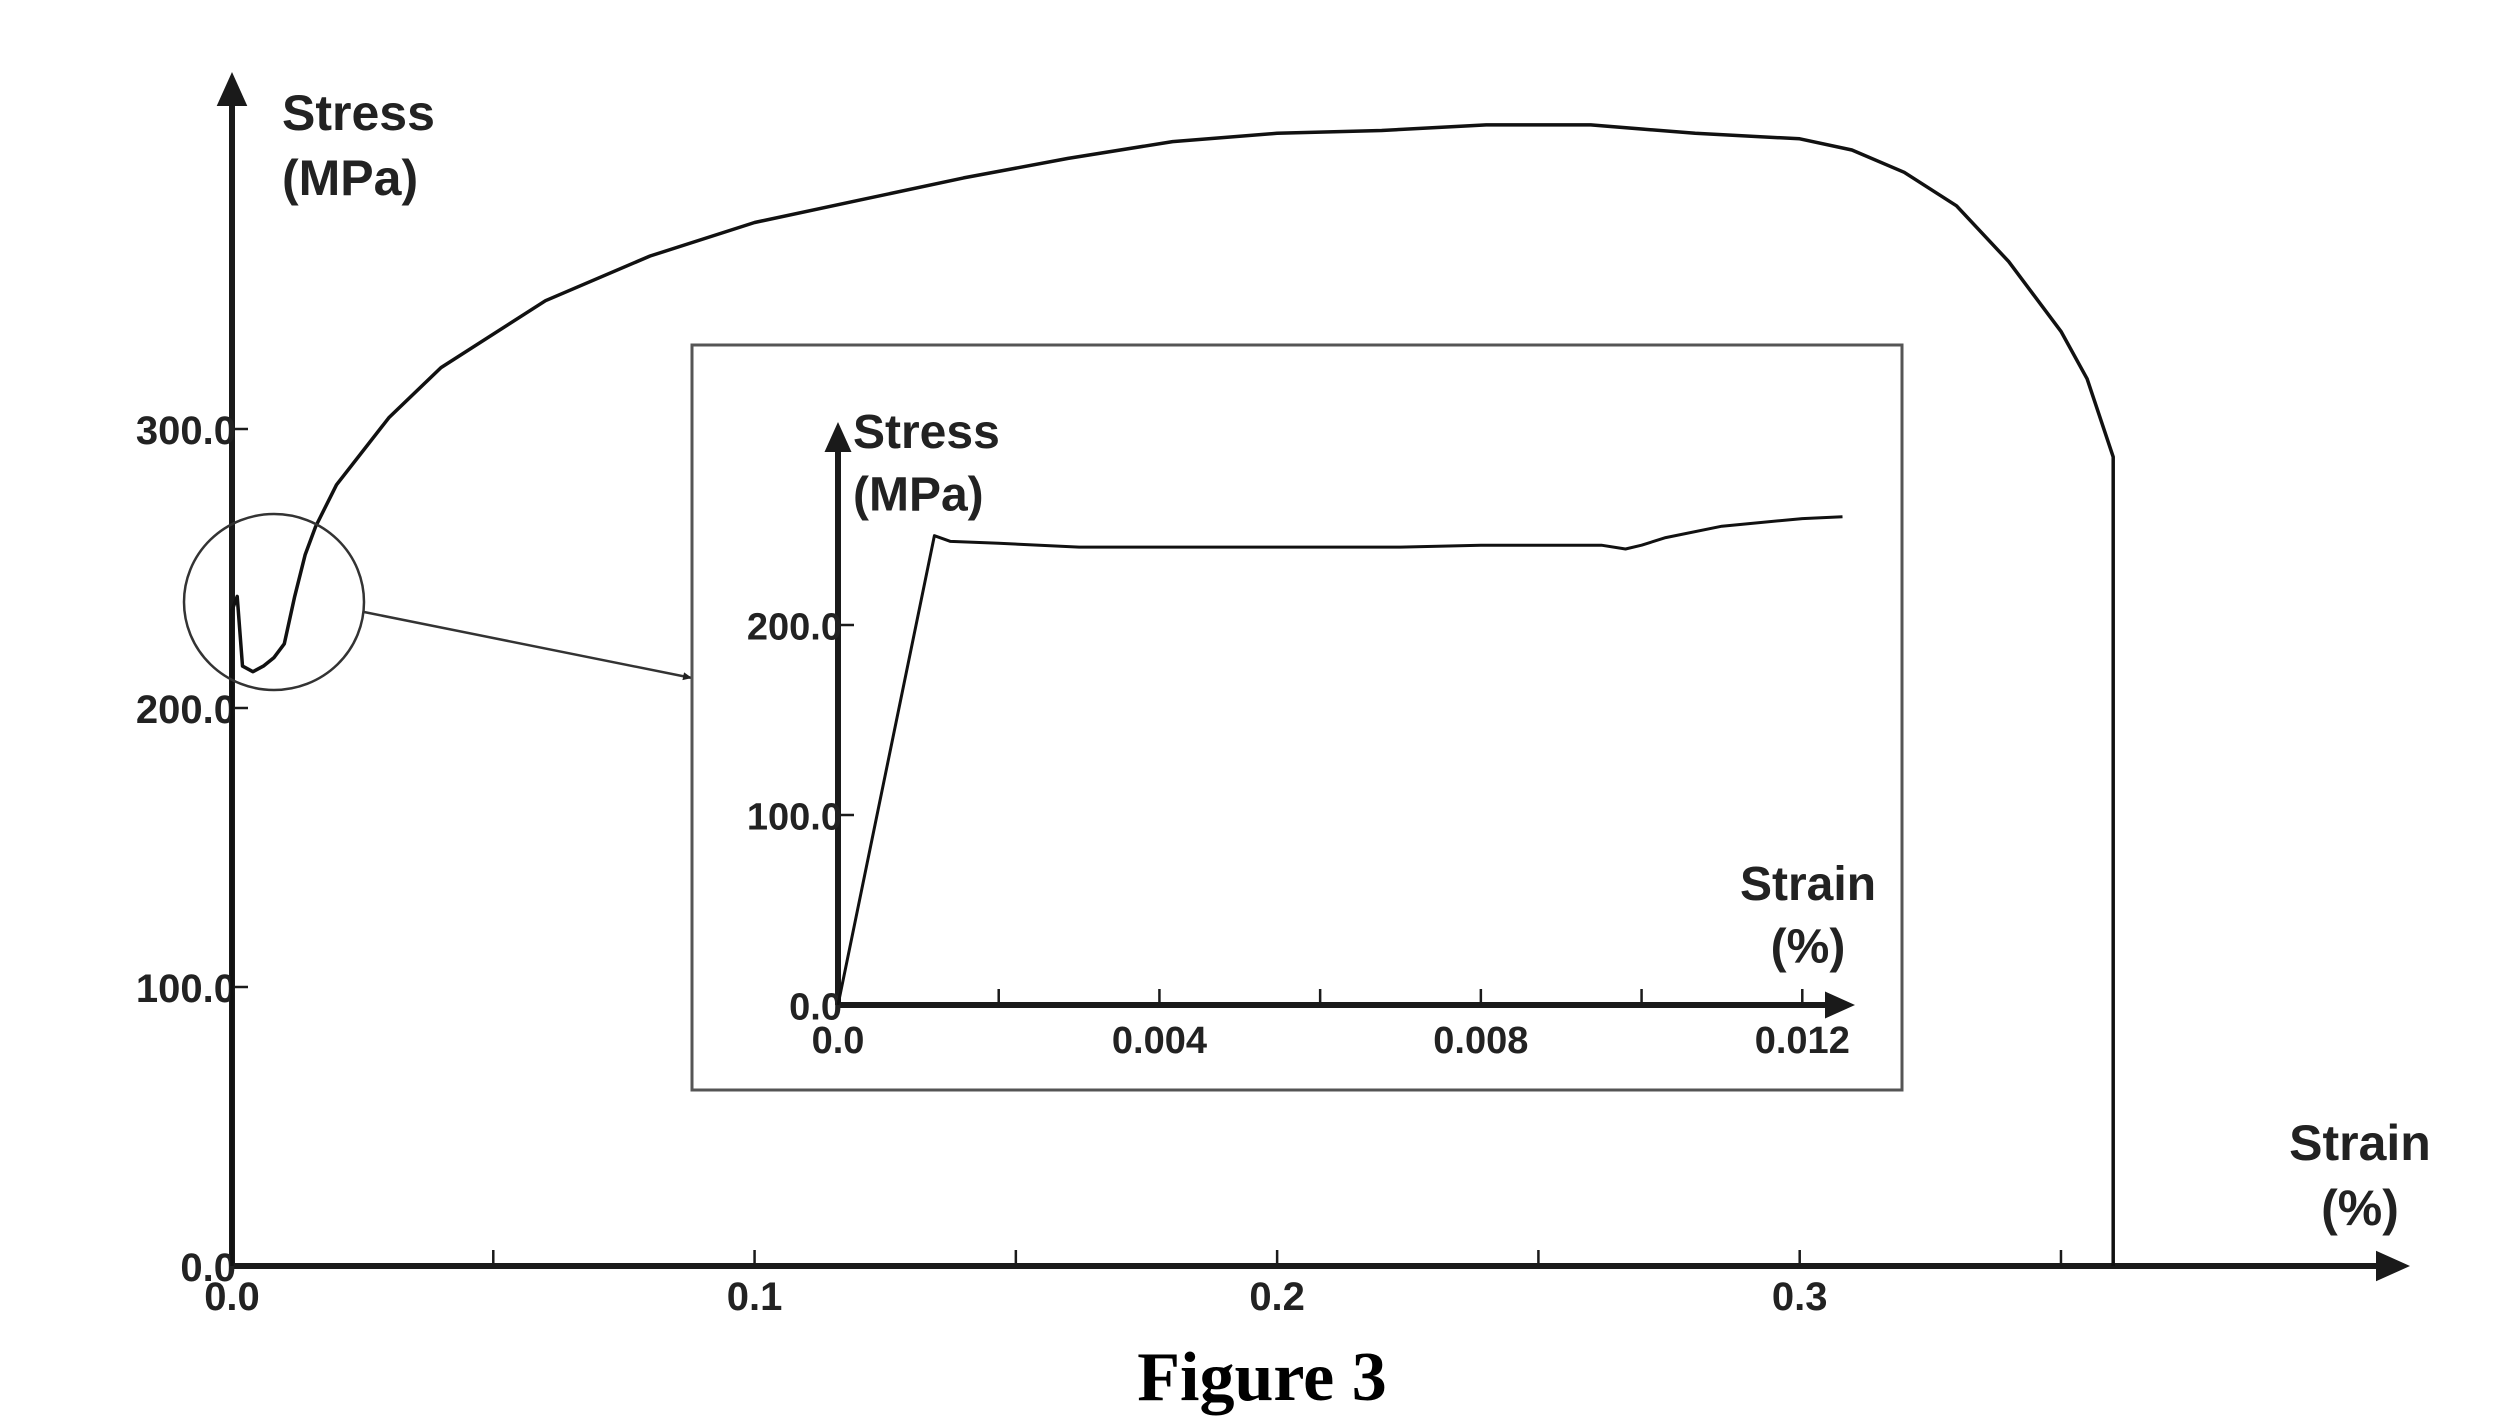  What do you see at coordinates (528, 645) in the screenshot?
I see `zoom-connector-line` at bounding box center [528, 645].